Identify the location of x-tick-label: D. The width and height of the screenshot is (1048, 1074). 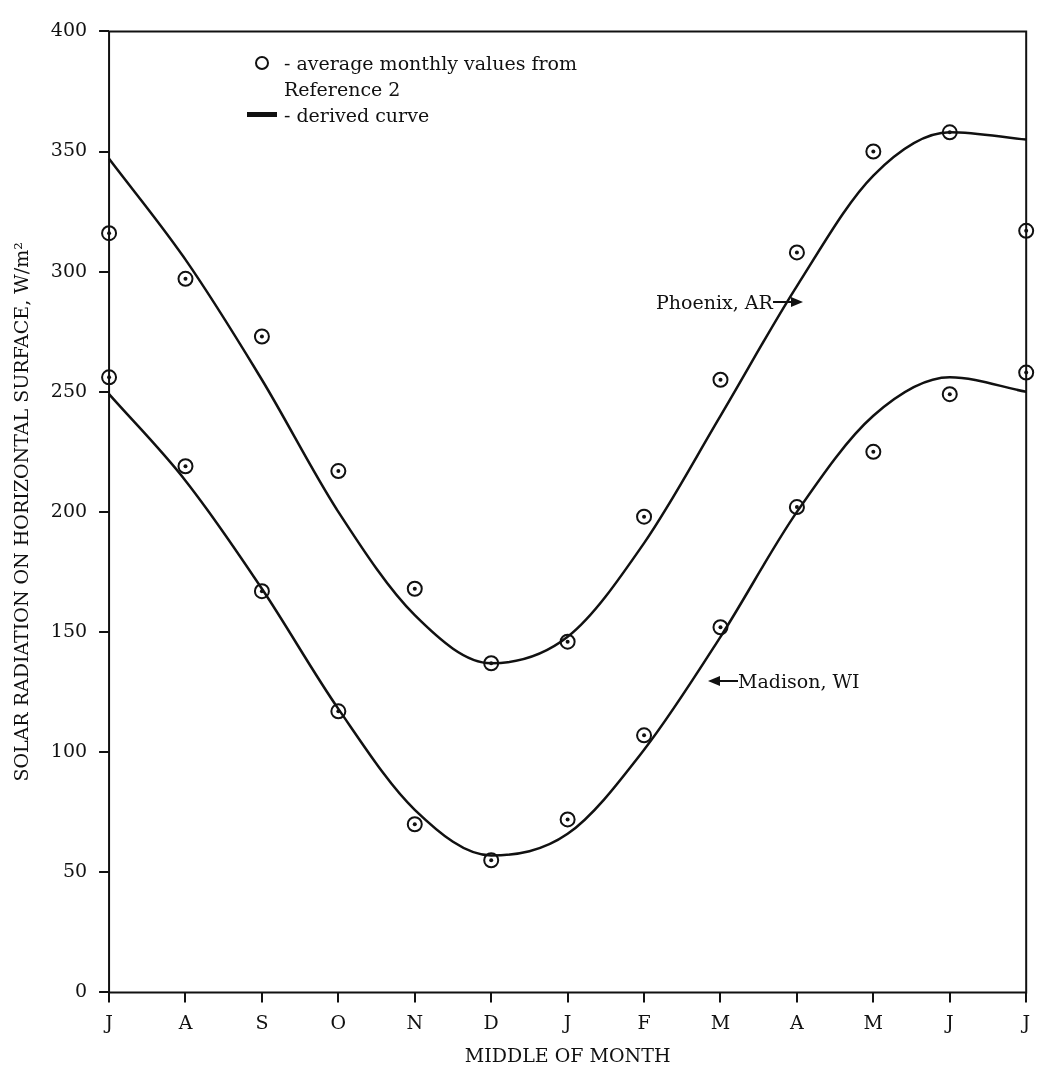
(491, 1021).